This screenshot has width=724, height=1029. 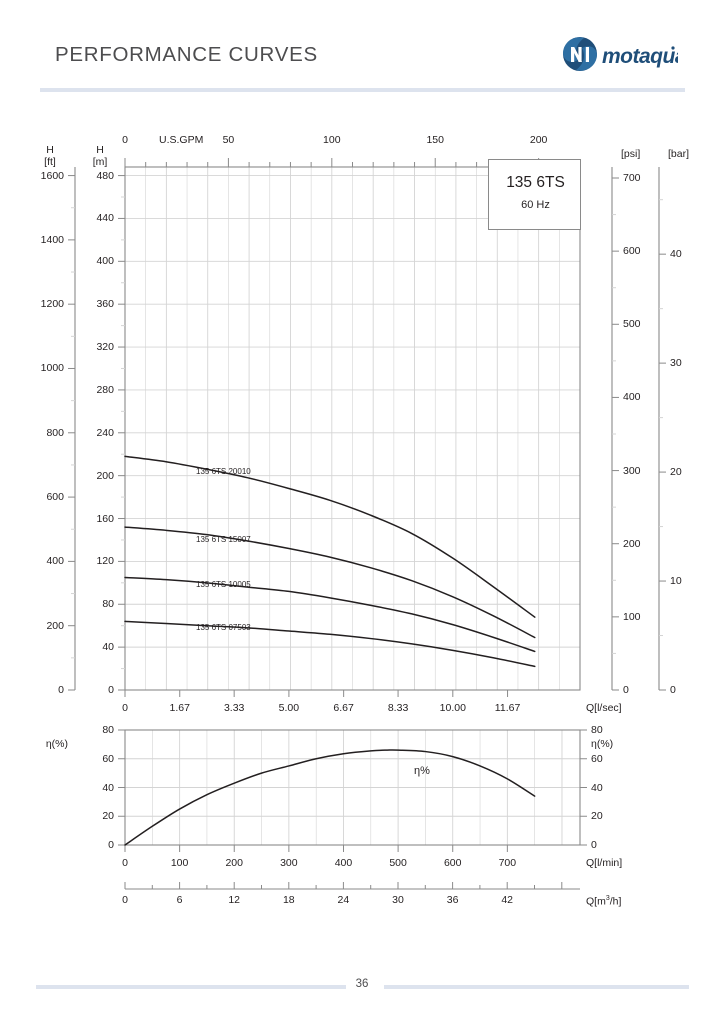 I want to click on m-tick-label: 120, so click(x=105, y=561).